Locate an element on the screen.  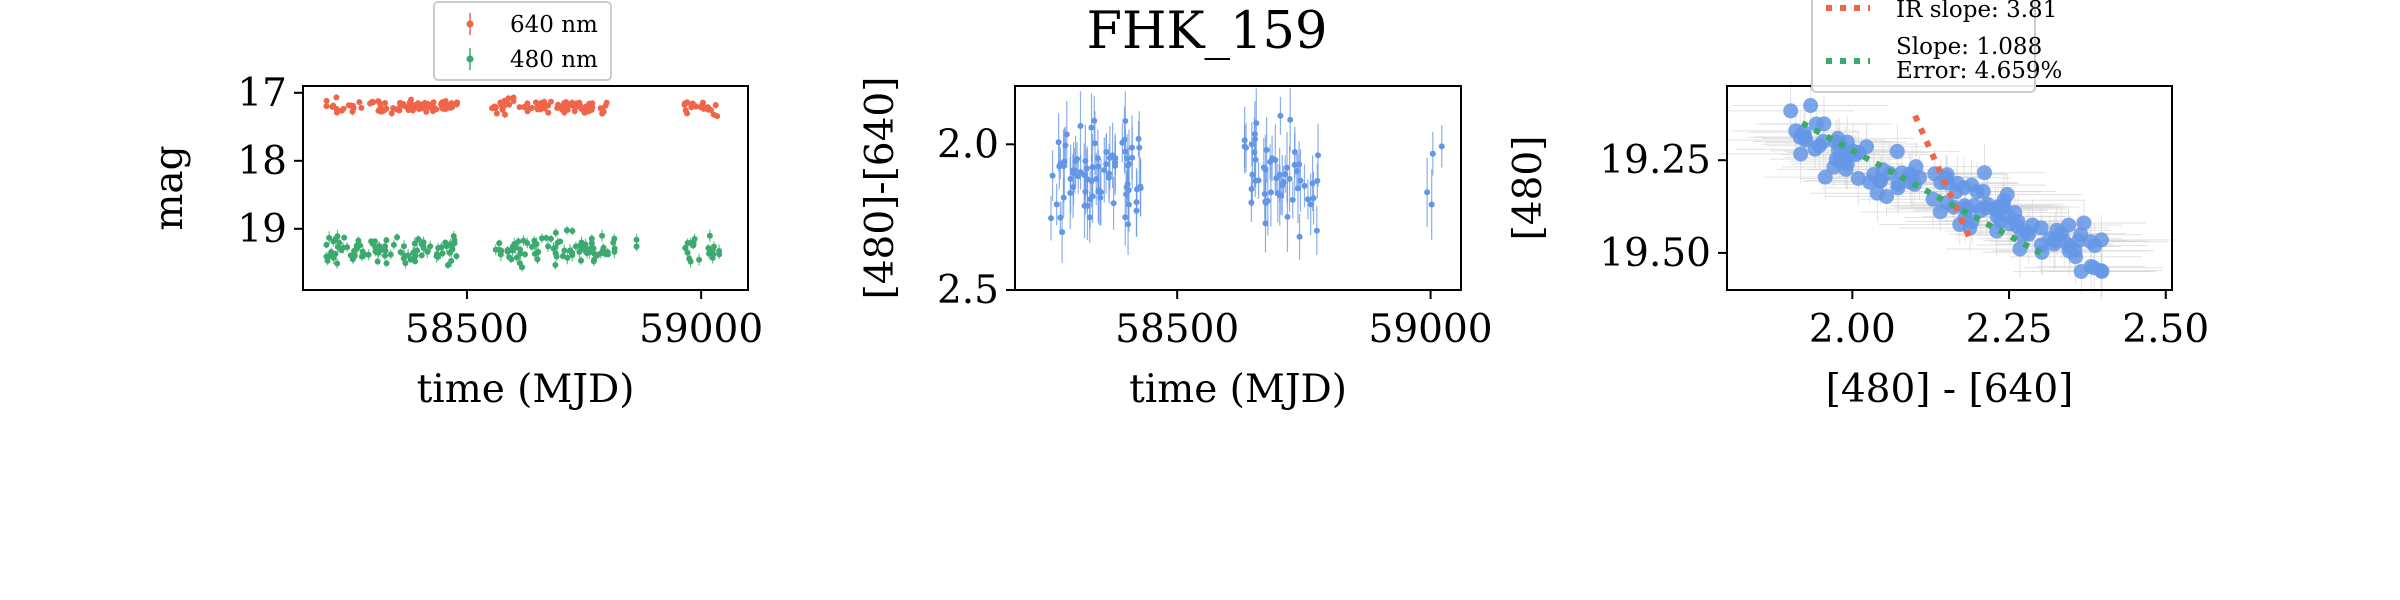
color-lightcurve-panel: 58500 59000 2.0 2.5 time (MJD) [480]-[640] is located at coordinates (1175, 244).